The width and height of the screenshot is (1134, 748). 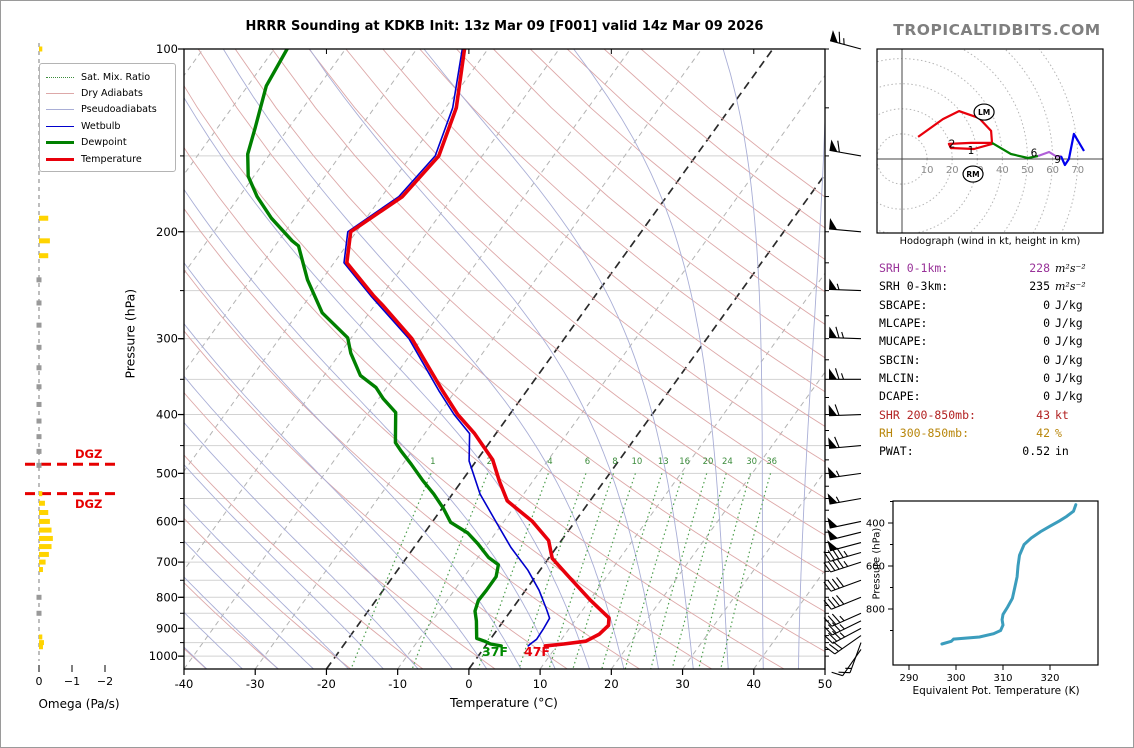 I want to click on legend-item: Wetbulb, so click(x=107, y=126).